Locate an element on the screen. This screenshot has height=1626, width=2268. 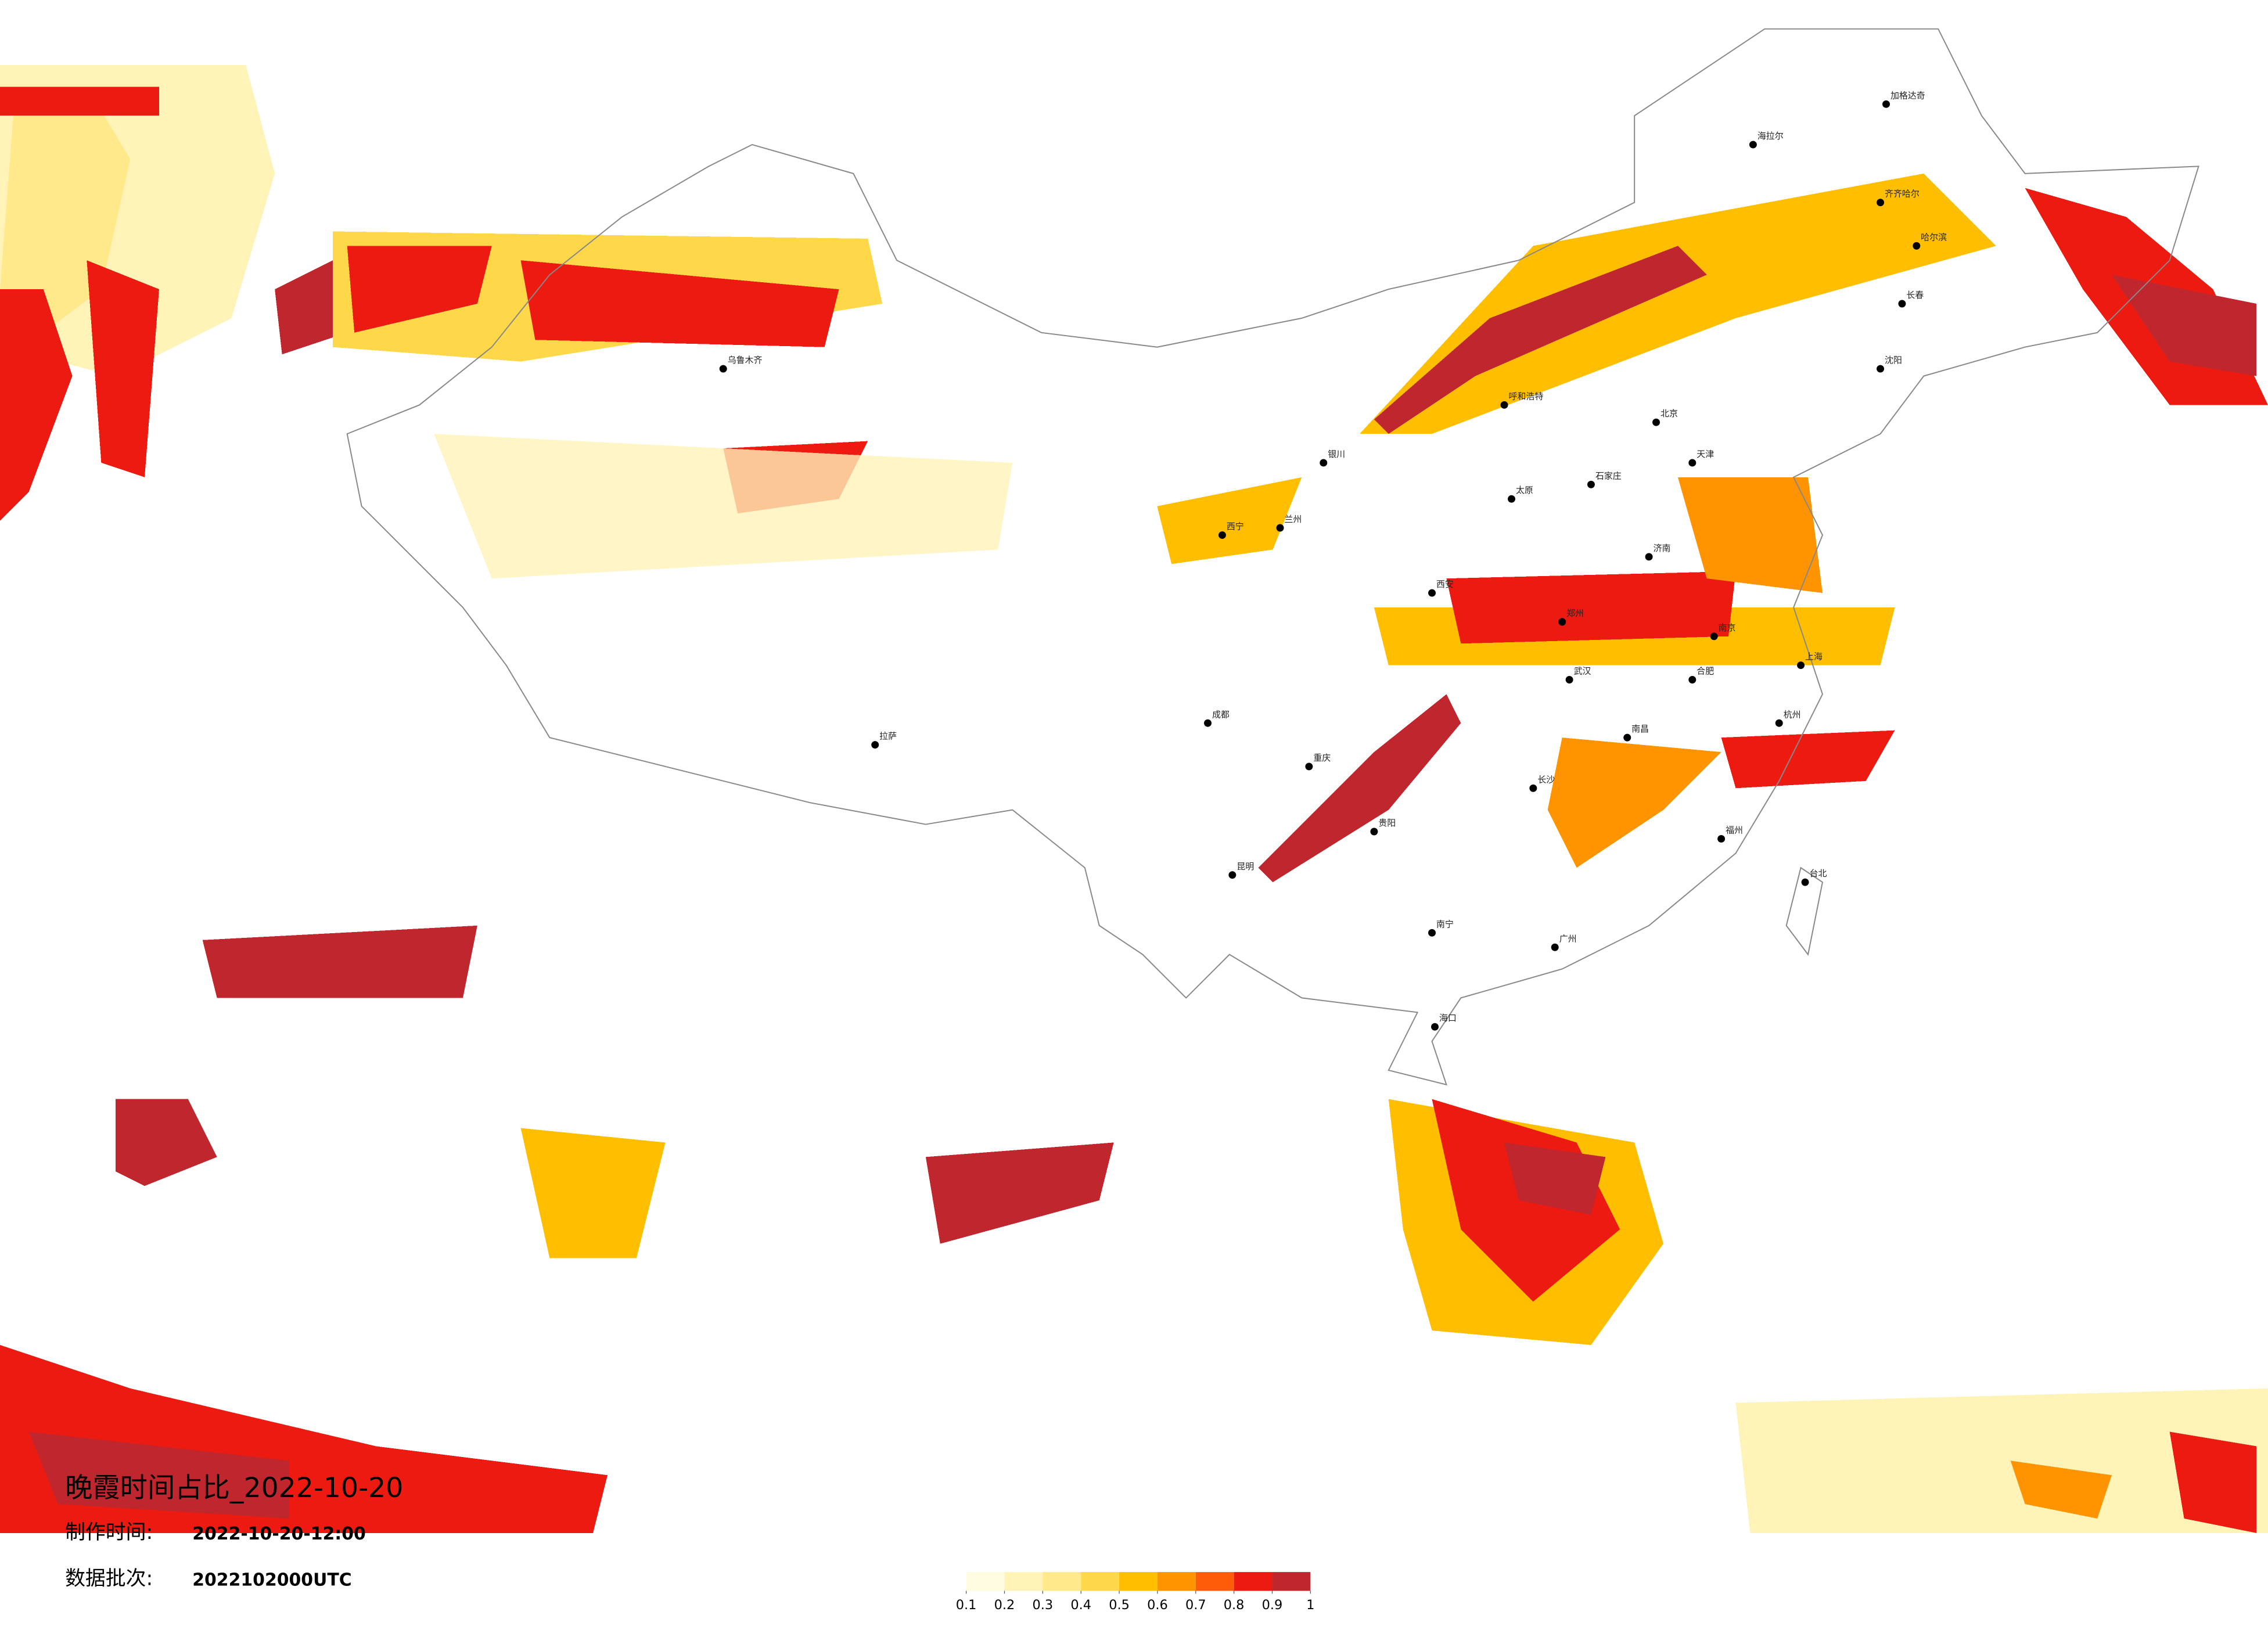
made-time-value: 2022-10-20-12:00 is located at coordinates (279, 1534).